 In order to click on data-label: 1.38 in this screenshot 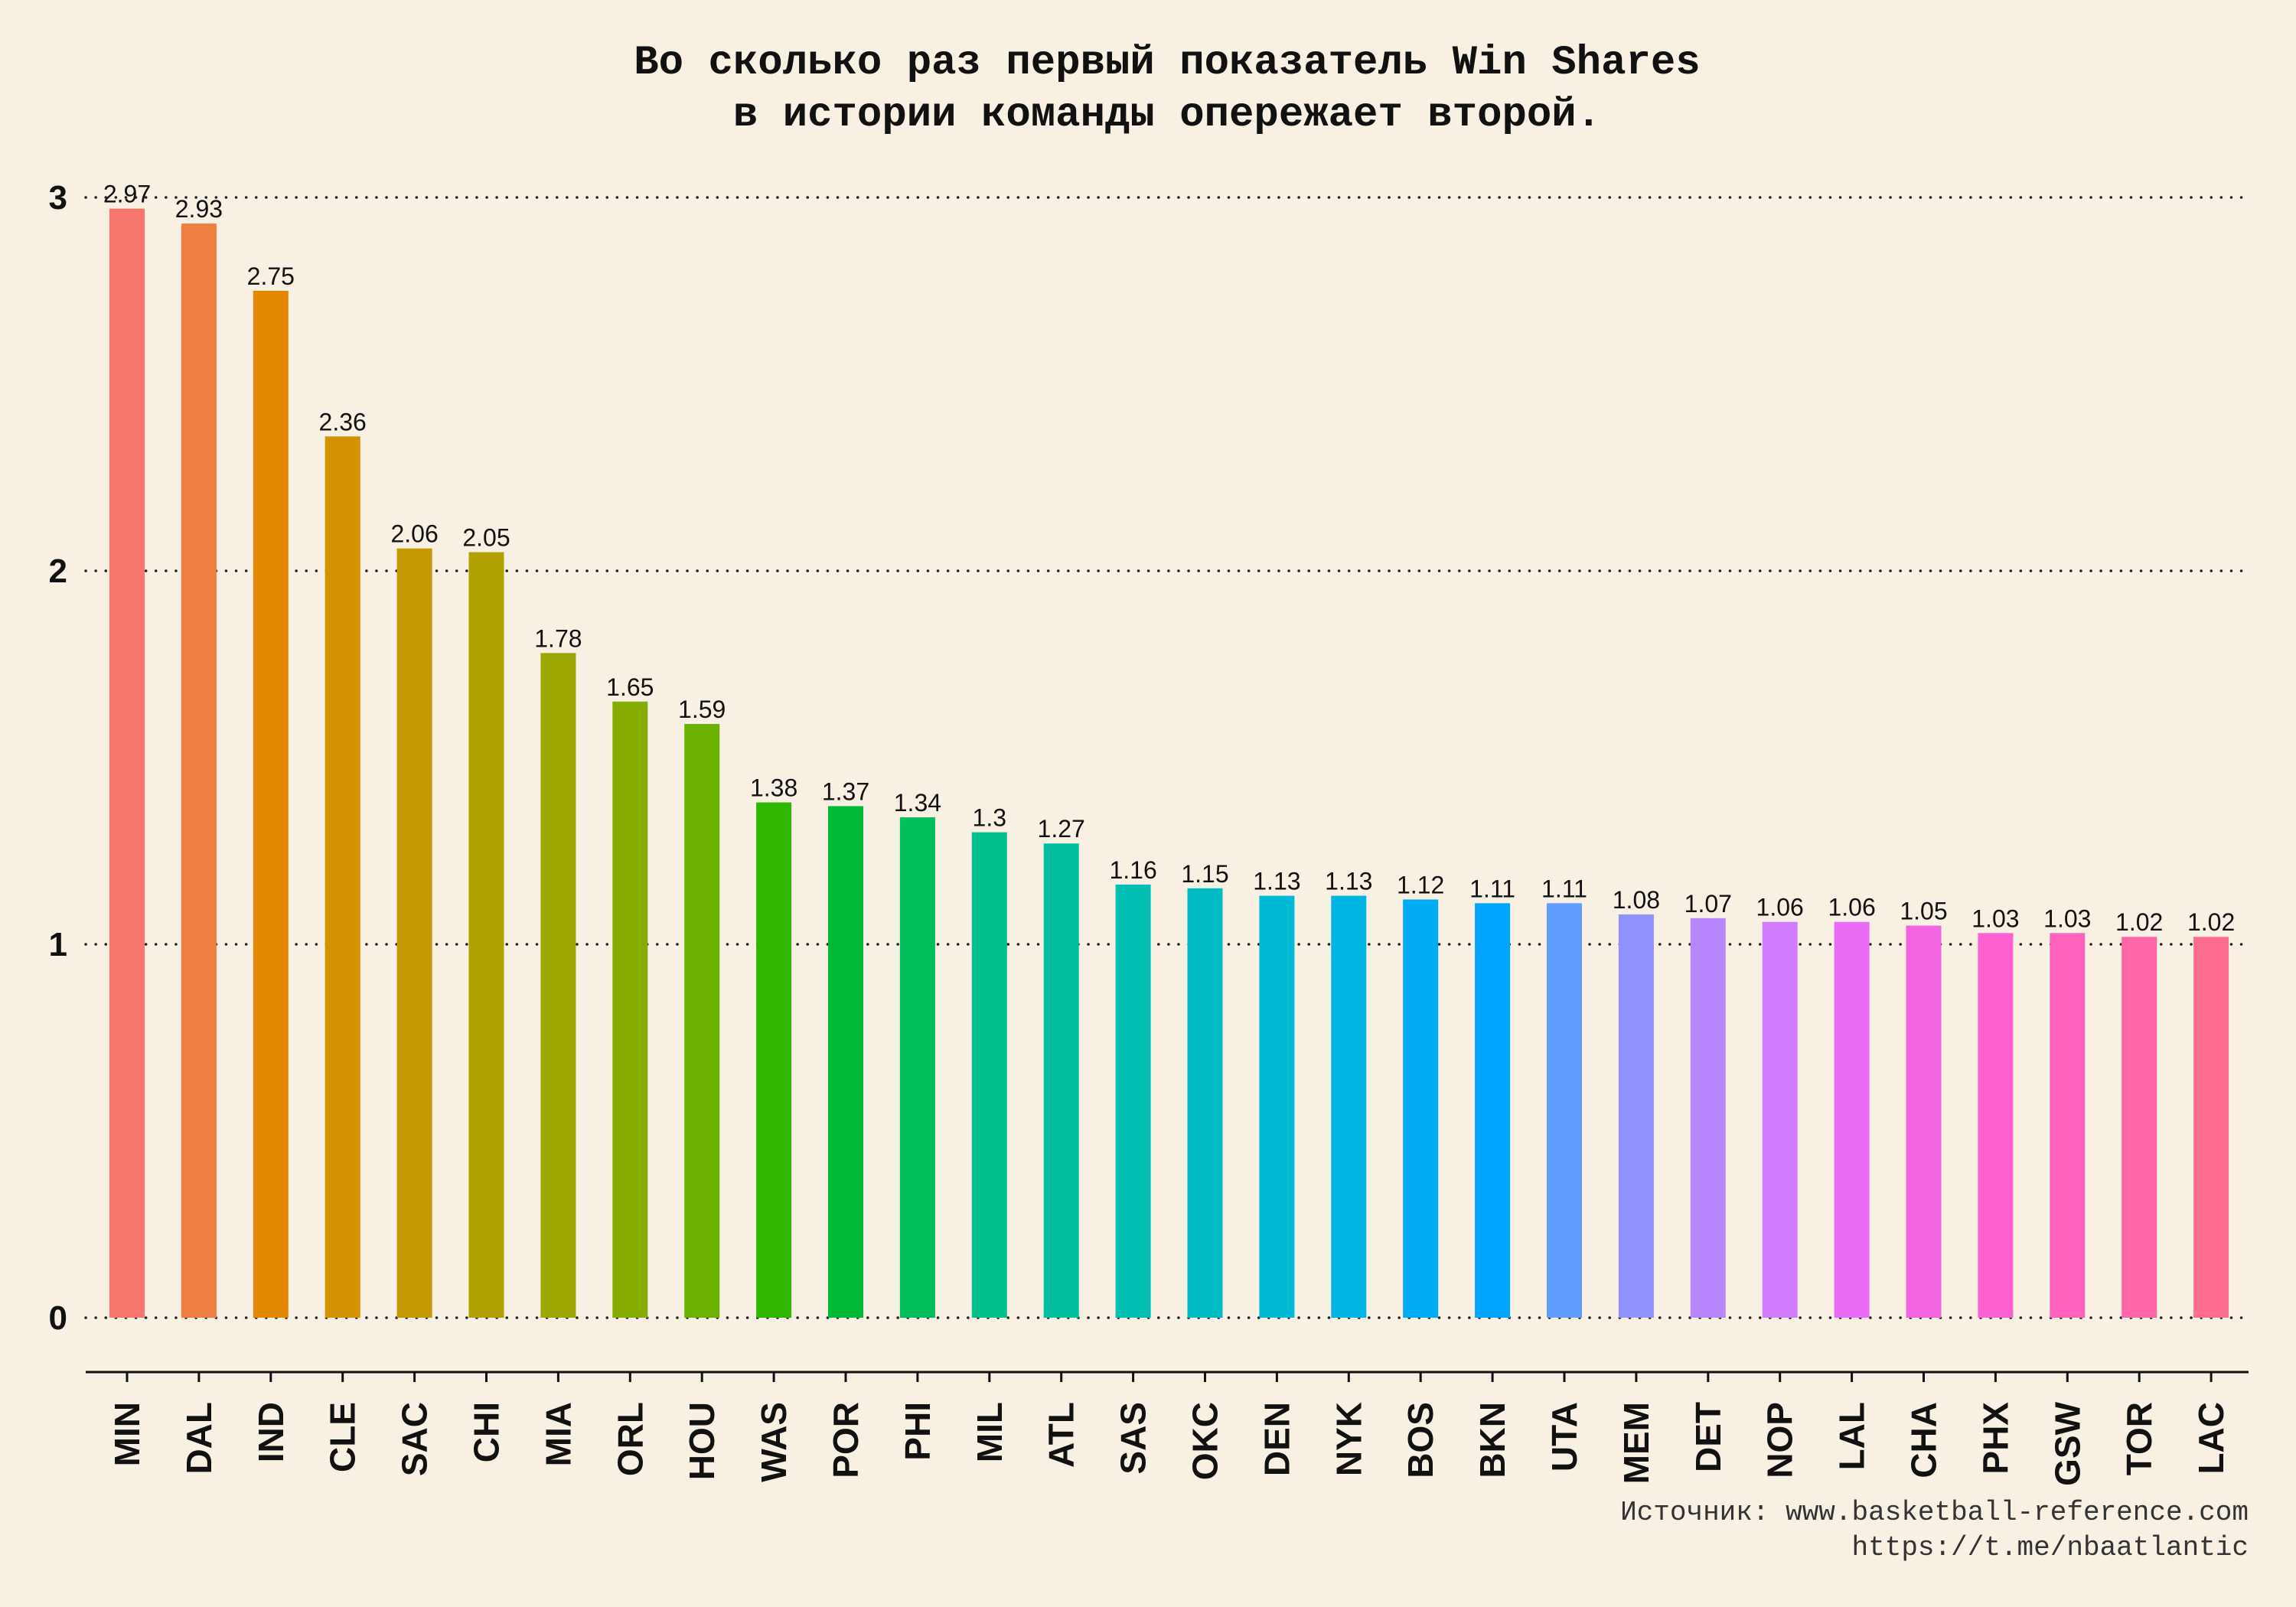, I will do `click(773, 788)`.